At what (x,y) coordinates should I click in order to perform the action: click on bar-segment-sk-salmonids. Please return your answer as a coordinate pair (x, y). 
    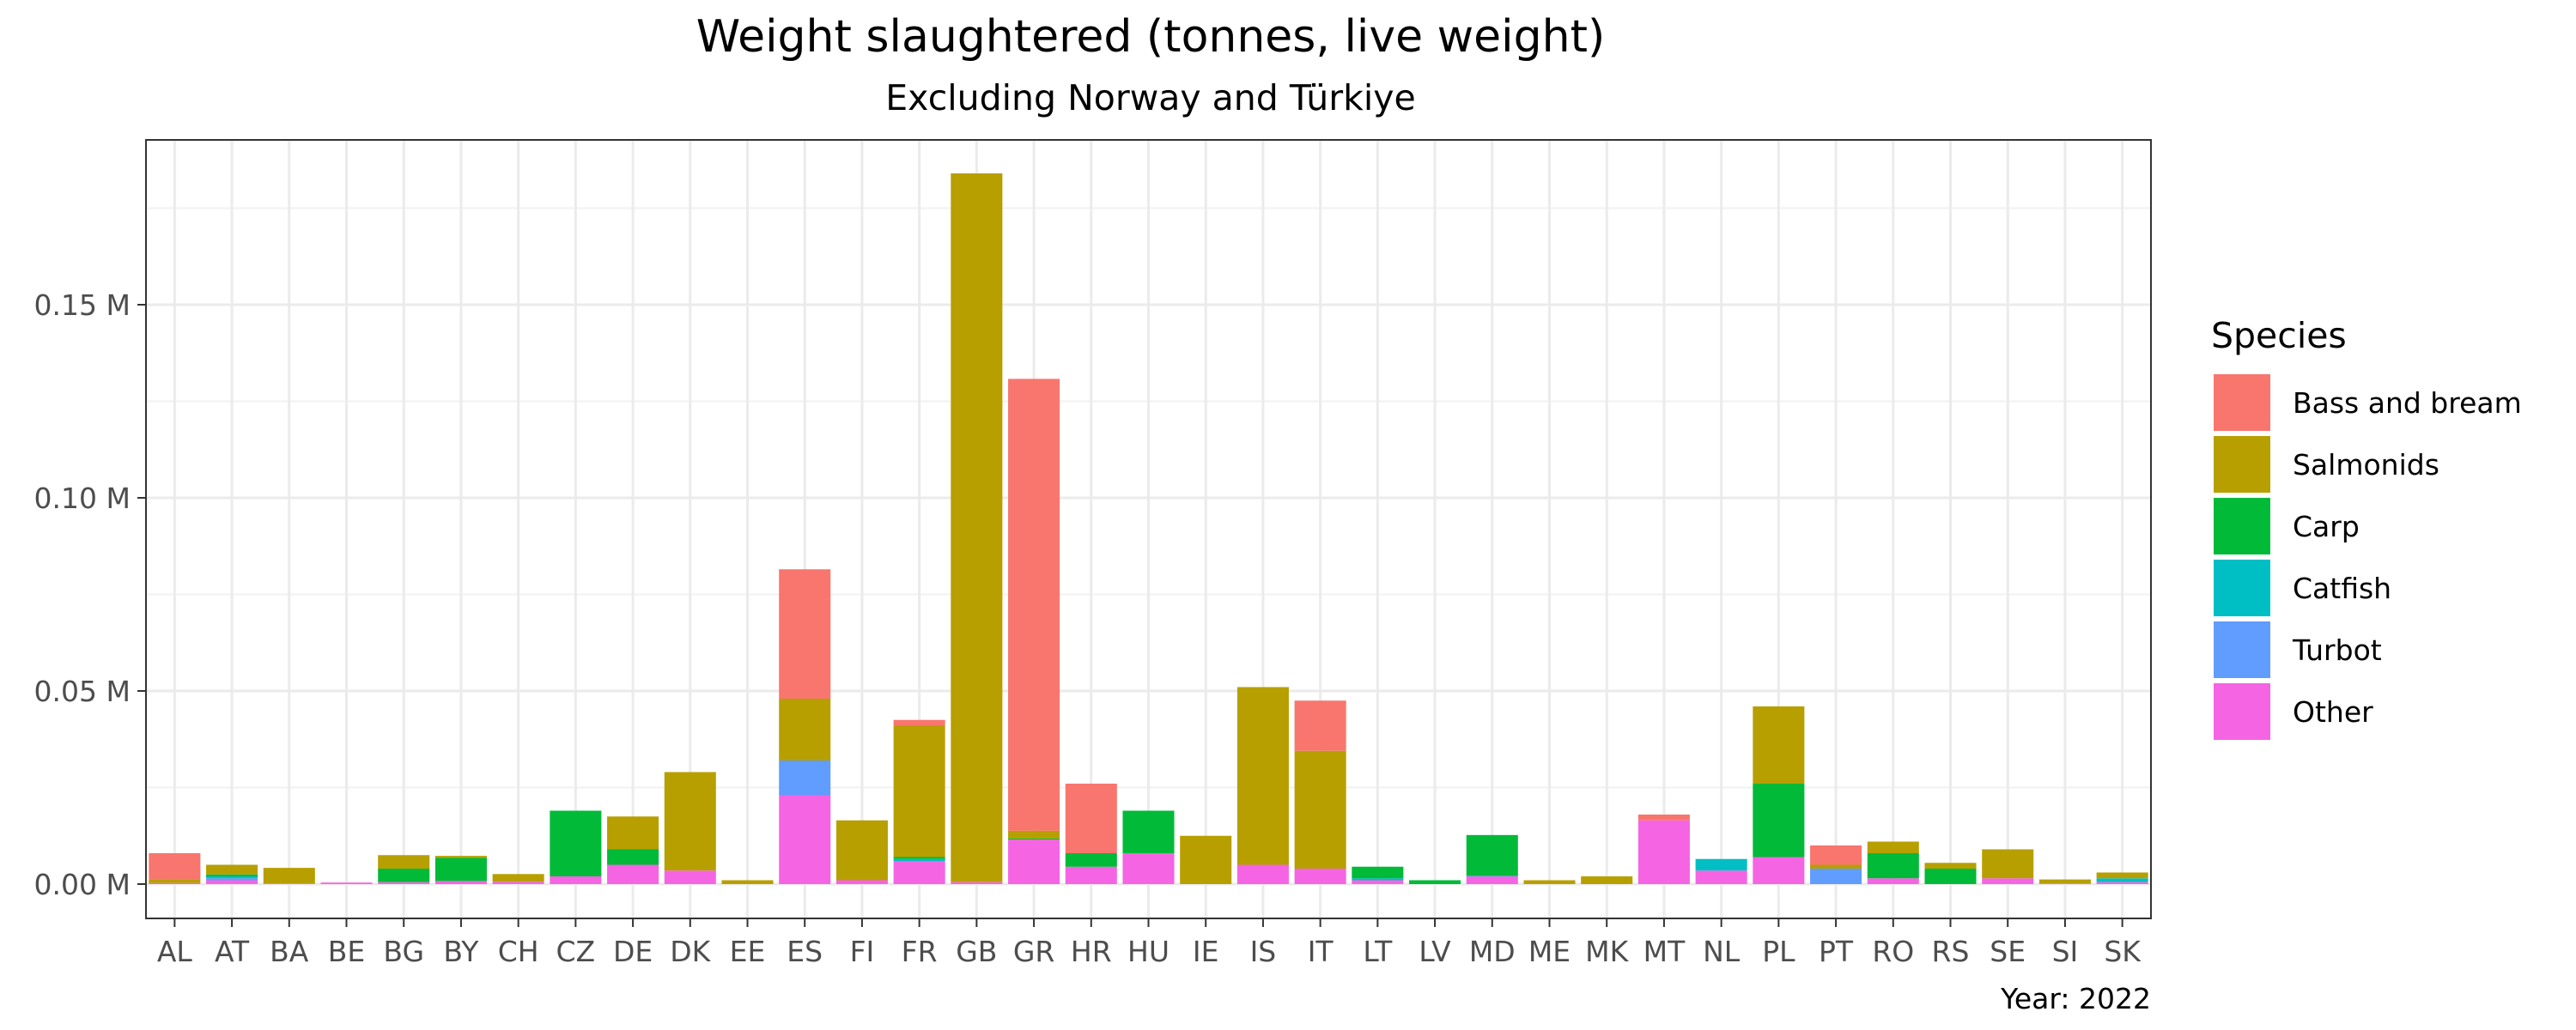
    Looking at the image, I should click on (2122, 875).